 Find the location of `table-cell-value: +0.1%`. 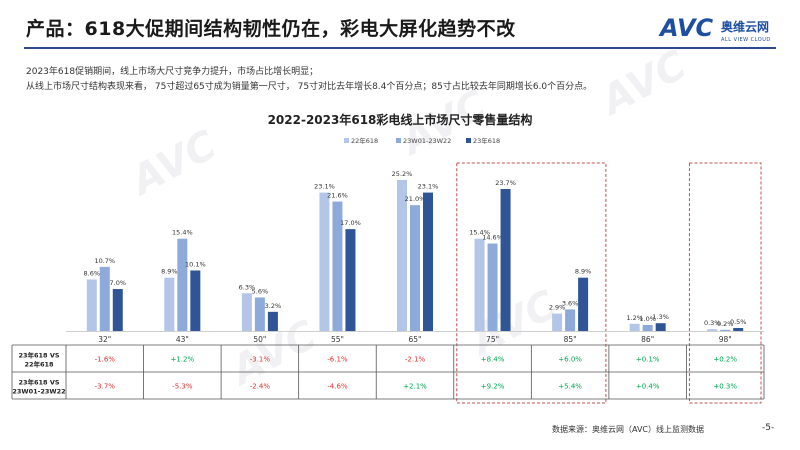

table-cell-value: +0.1% is located at coordinates (648, 360).